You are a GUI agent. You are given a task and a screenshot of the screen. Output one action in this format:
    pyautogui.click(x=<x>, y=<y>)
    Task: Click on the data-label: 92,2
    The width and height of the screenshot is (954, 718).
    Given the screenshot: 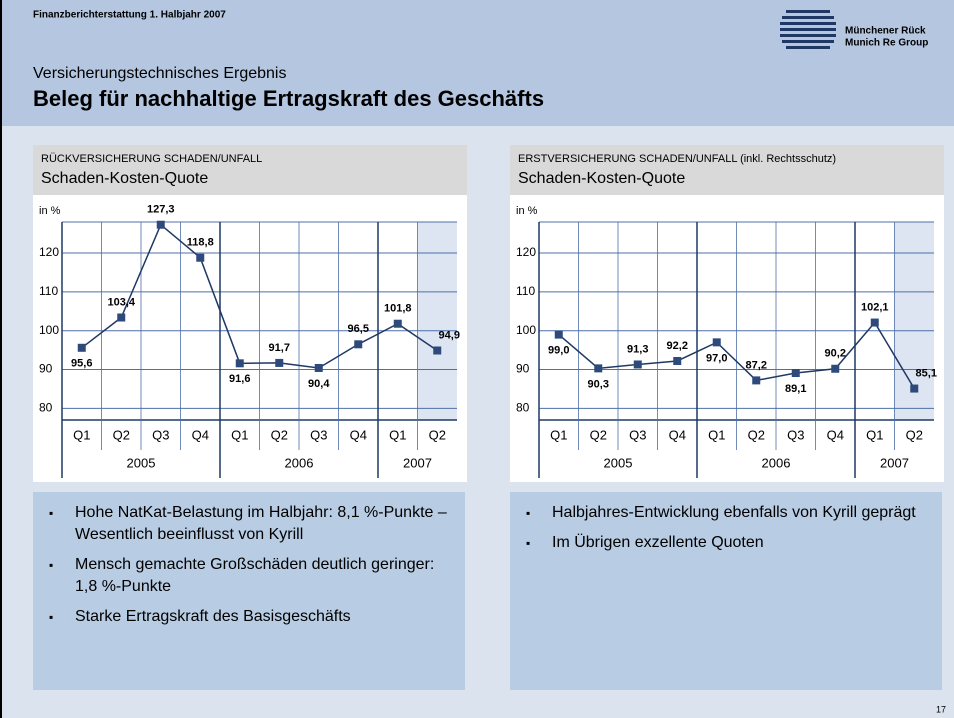 What is the action you would take?
    pyautogui.click(x=677, y=346)
    